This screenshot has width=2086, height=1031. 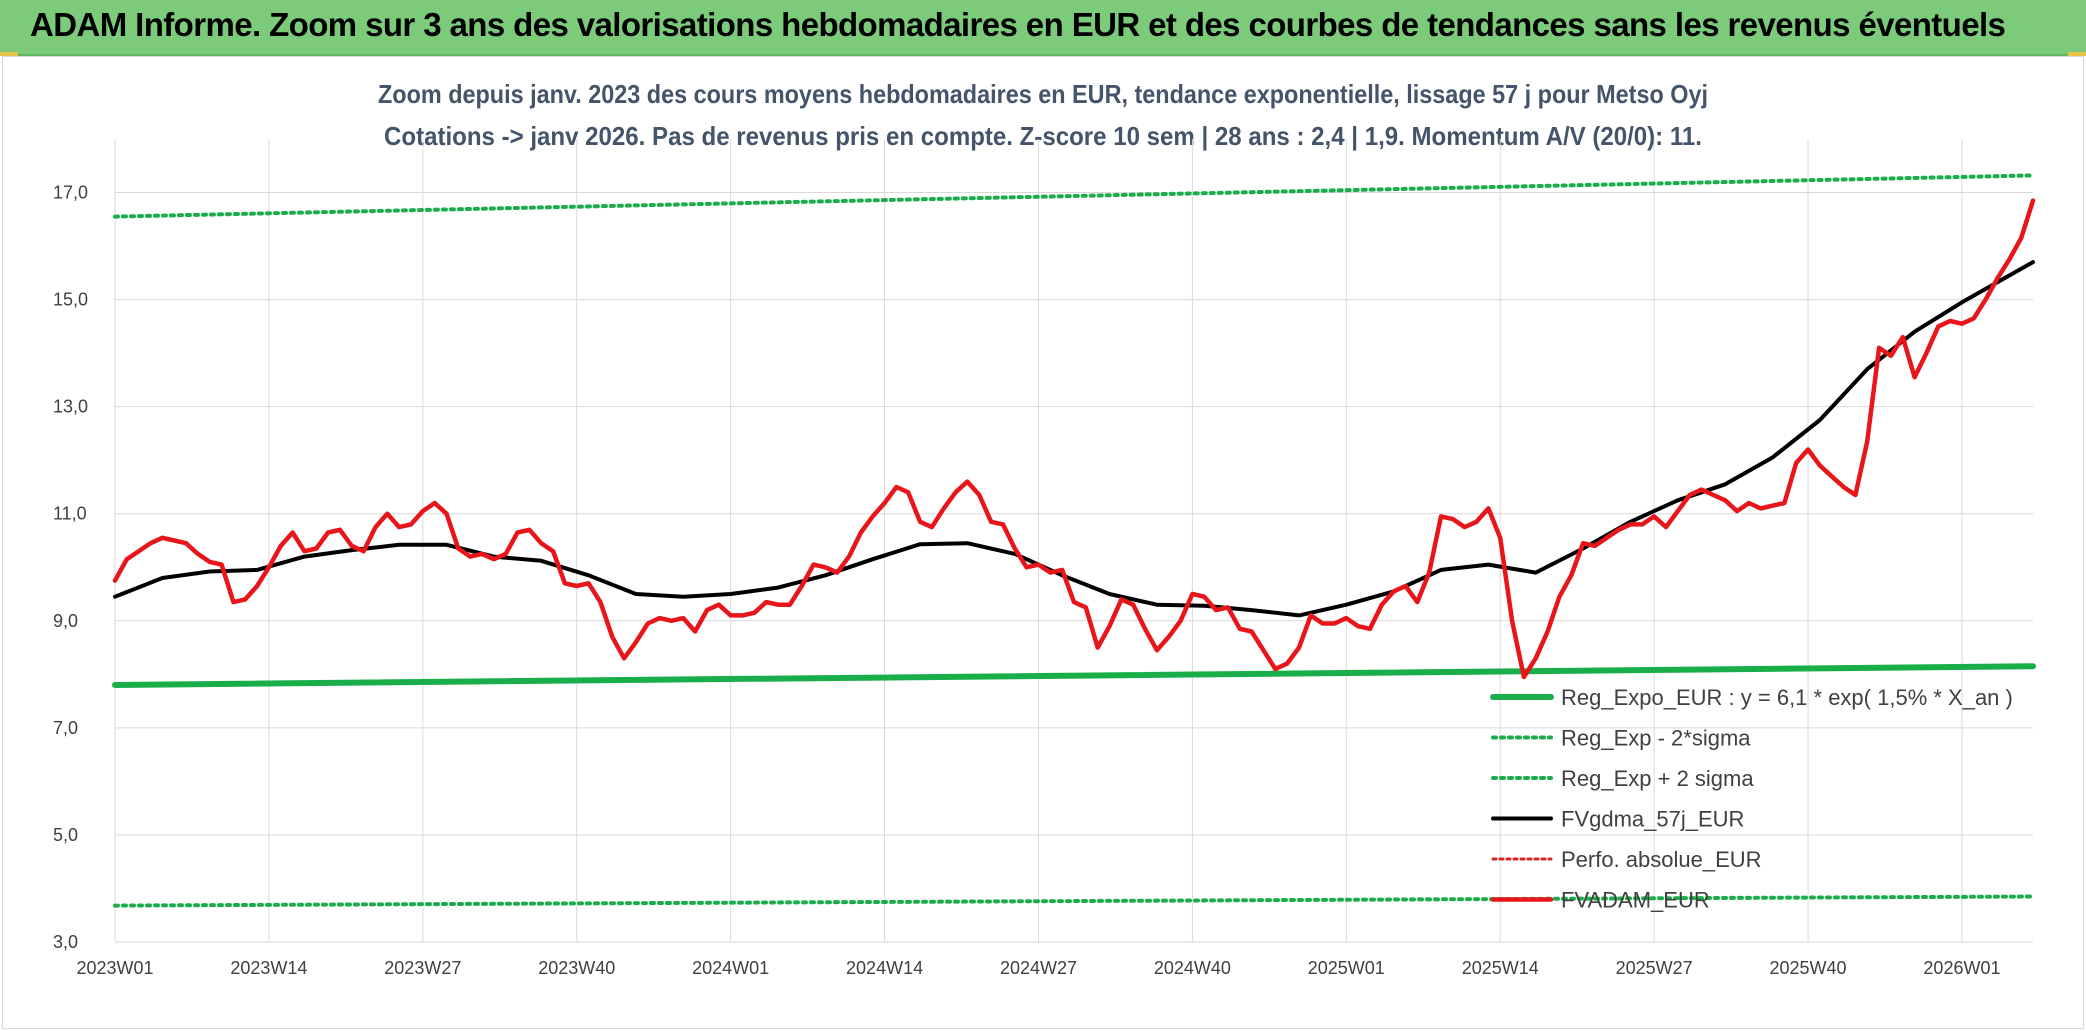 I want to click on x-tick-label: 2024W14, so click(x=884, y=968).